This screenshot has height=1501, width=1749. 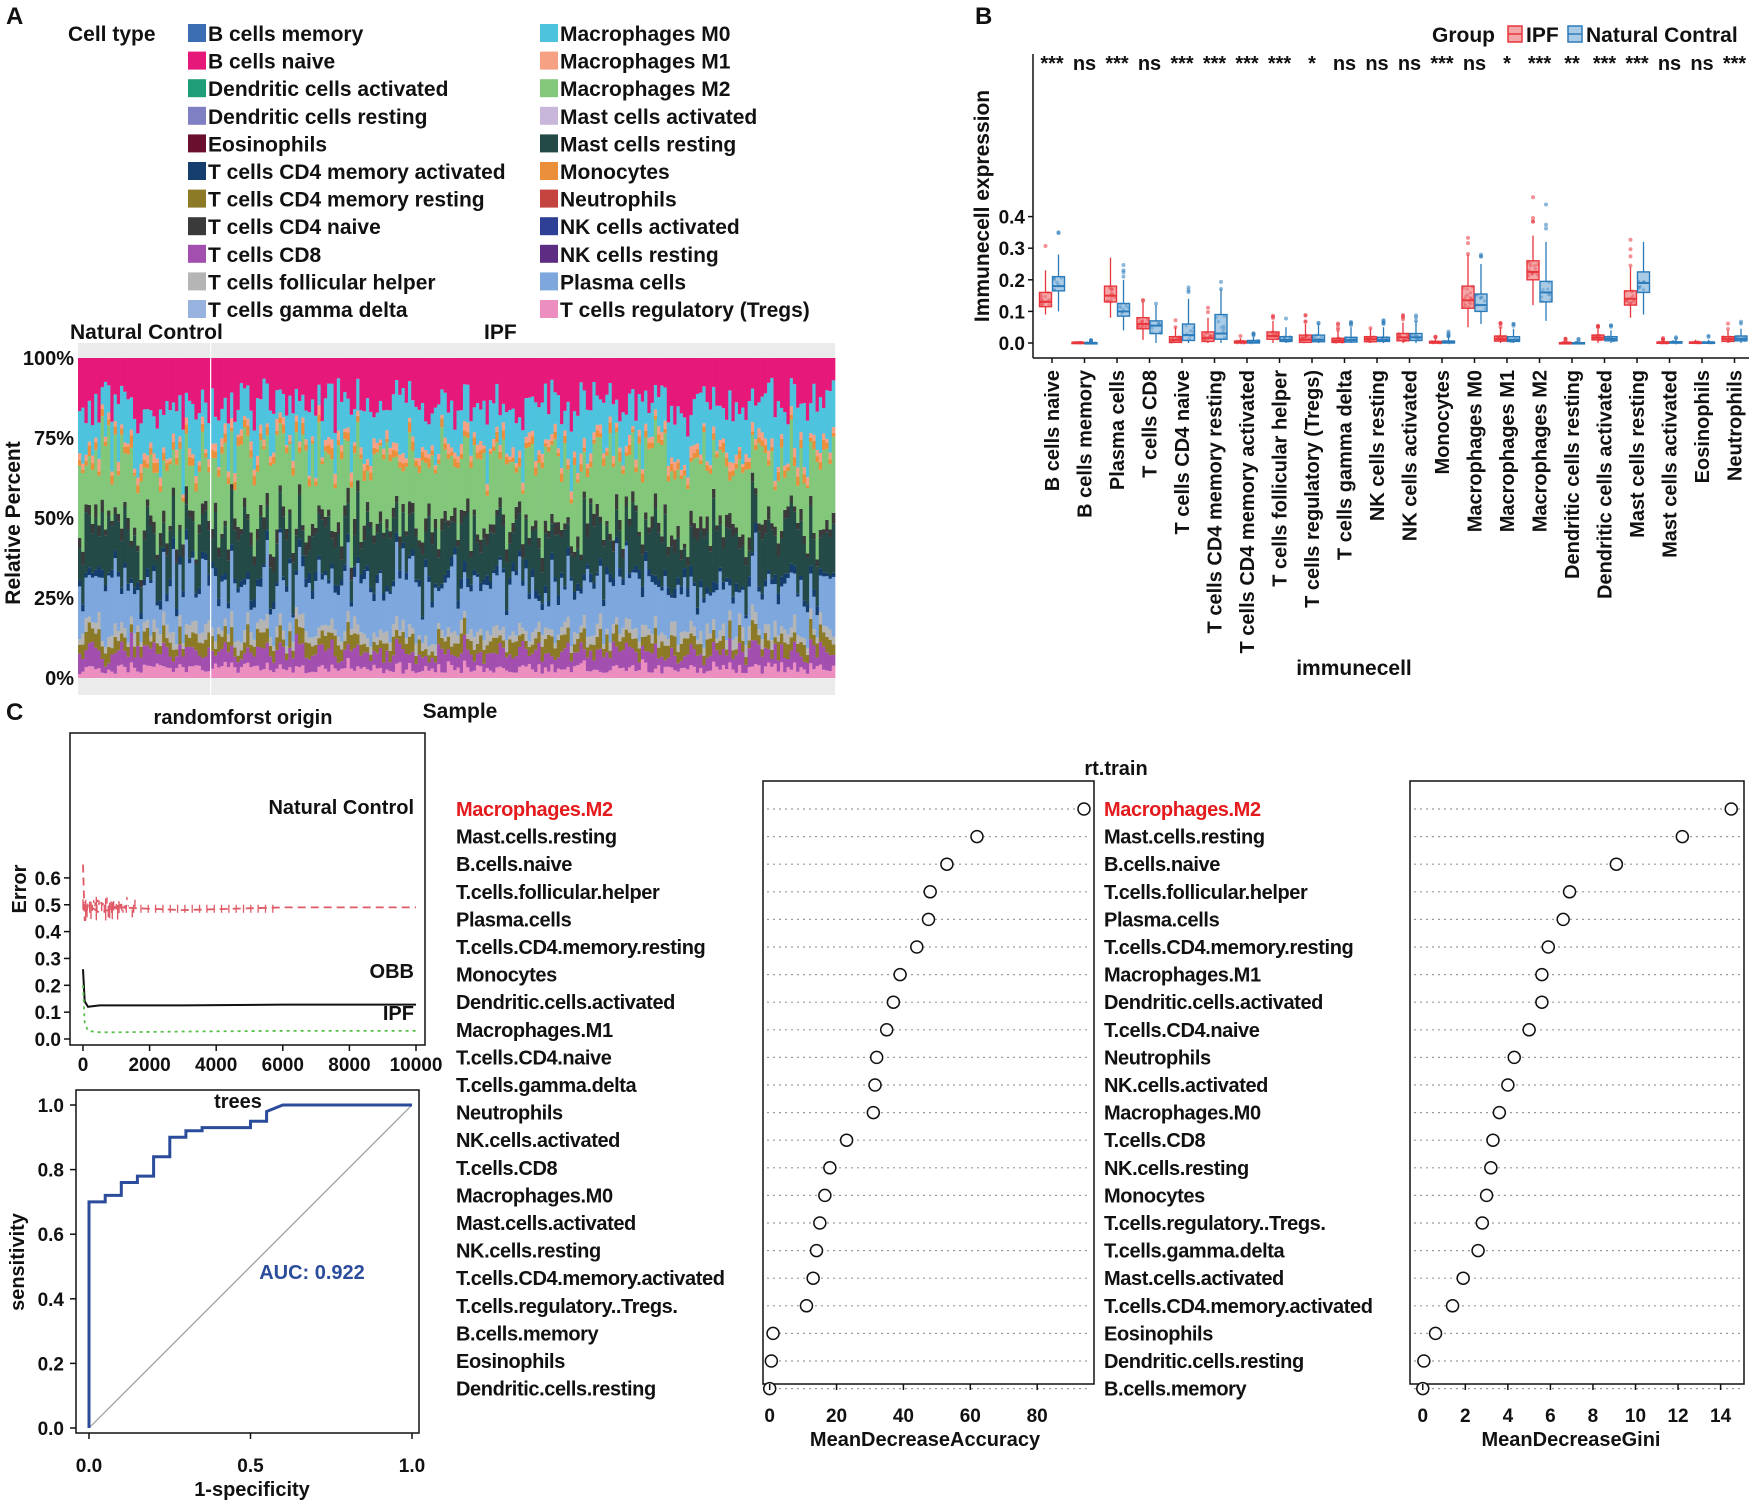 What do you see at coordinates (1630, 265) in the screenshot?
I see `box-outlier-ipf` at bounding box center [1630, 265].